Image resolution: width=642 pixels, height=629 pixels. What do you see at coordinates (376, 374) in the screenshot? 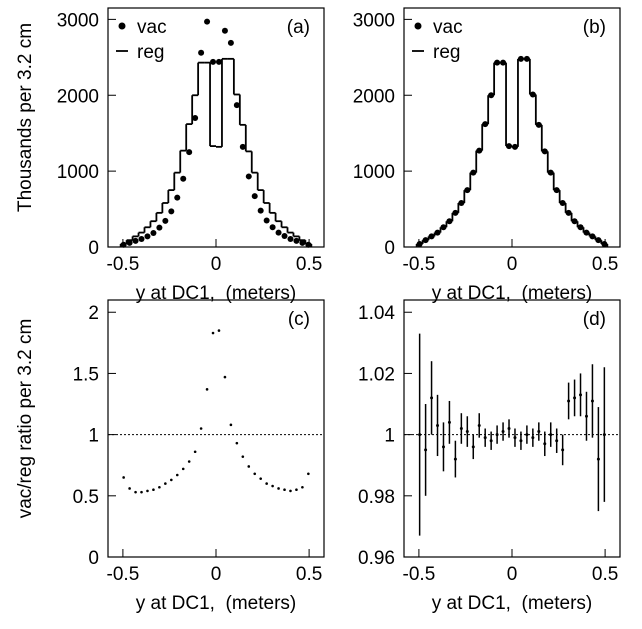
I see `y-tick-label: 1.02` at bounding box center [376, 374].